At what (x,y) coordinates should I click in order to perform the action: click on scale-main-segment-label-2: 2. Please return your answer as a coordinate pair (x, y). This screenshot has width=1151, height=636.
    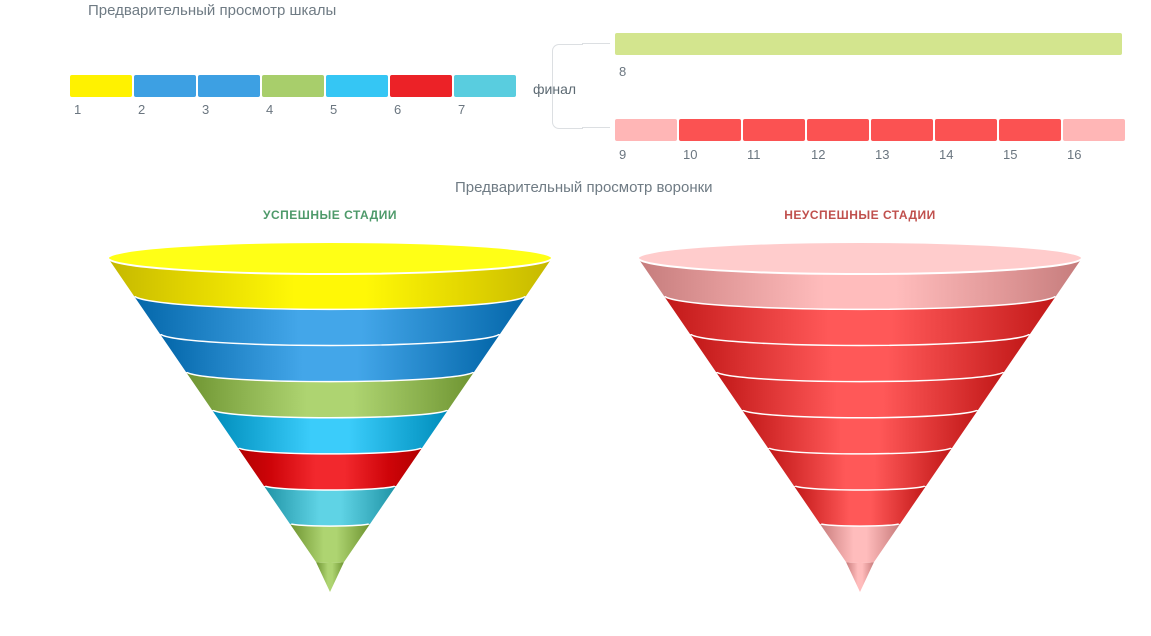
    Looking at the image, I should click on (142, 109).